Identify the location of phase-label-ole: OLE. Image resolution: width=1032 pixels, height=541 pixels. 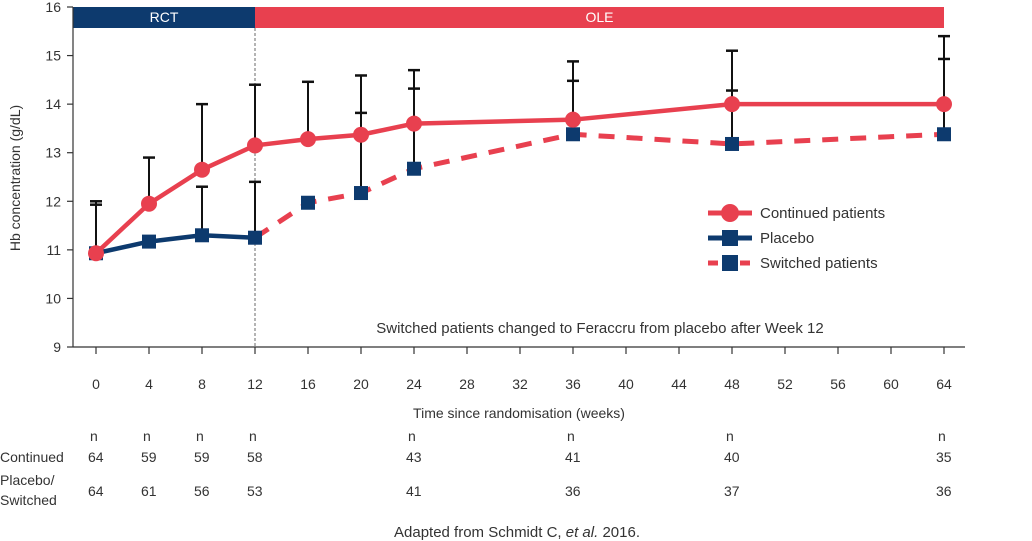
(599, 17).